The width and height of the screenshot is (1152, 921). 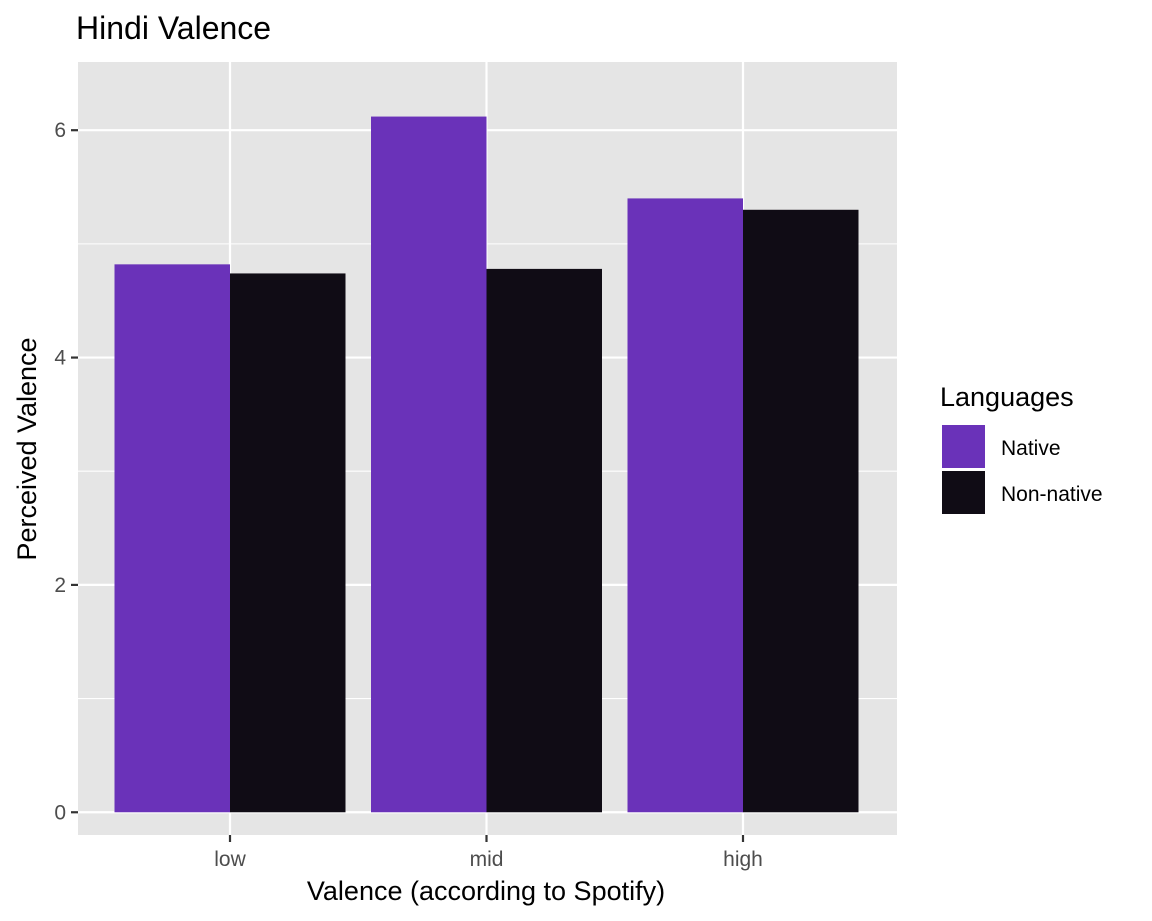 I want to click on y-tick-label: 2, so click(x=60, y=585).